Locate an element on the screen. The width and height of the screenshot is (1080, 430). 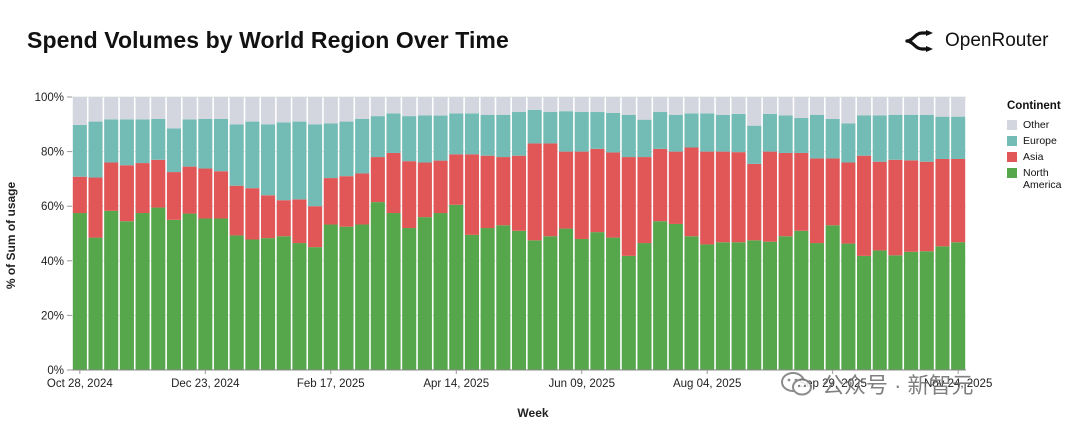
x-tick-label: Nov 24, 2025 is located at coordinates (958, 384).